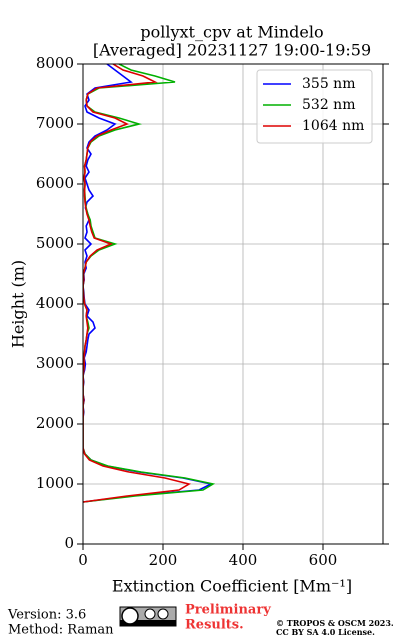  I want to click on legend-label: 532 nm, so click(328, 105).